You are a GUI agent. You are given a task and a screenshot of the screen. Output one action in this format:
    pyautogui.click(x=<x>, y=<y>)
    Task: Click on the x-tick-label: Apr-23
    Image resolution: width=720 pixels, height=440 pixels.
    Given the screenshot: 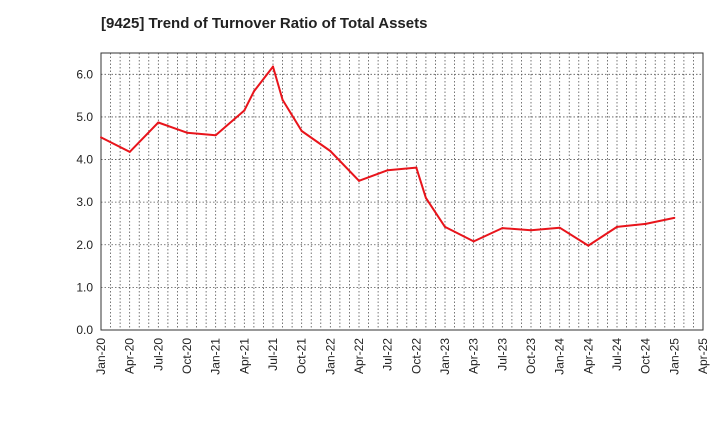 What is the action you would take?
    pyautogui.click(x=474, y=356)
    